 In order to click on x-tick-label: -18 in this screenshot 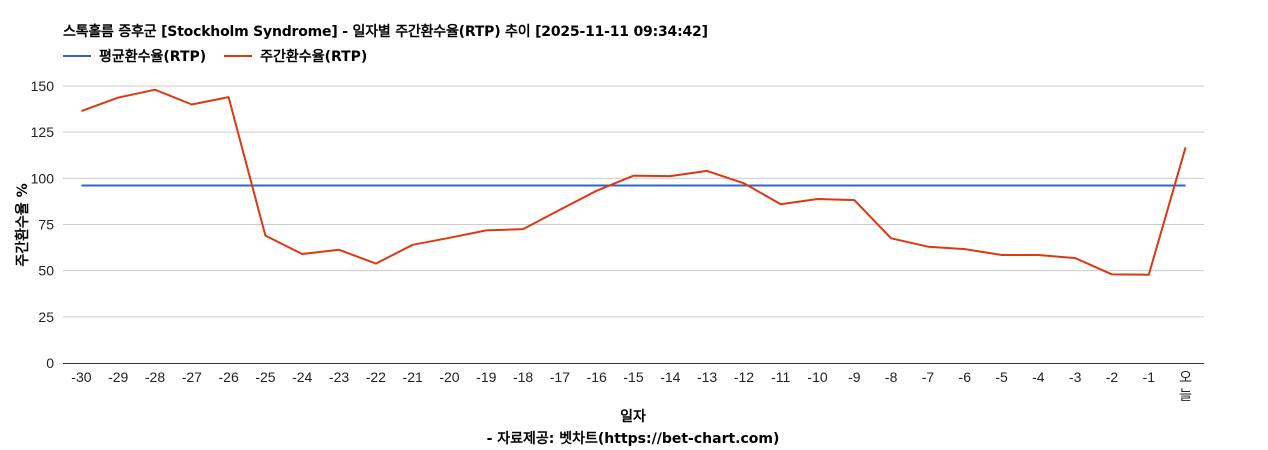, I will do `click(523, 377)`.